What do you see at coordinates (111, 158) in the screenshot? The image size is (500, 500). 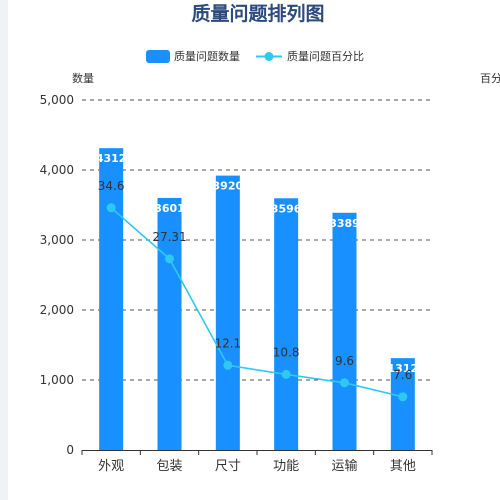 I see `bar-value-label: 4312` at bounding box center [111, 158].